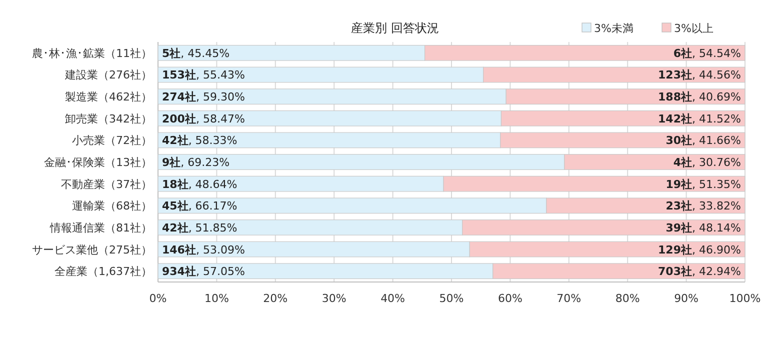 This screenshot has height=344, width=780. Describe the element at coordinates (393, 298) in the screenshot. I see `x-tick-label: 40%` at that location.